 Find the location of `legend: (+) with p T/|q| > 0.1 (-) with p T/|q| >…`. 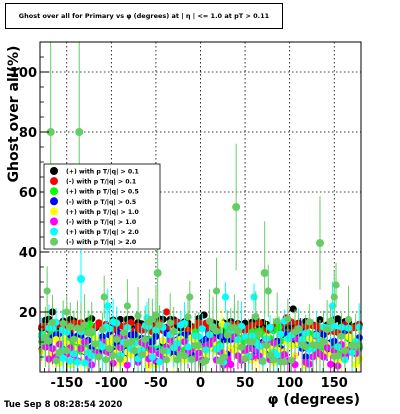

legend: (+) with p T/|q| > 0.1 (-) with p T/|q| >… is located at coordinates (102, 206).